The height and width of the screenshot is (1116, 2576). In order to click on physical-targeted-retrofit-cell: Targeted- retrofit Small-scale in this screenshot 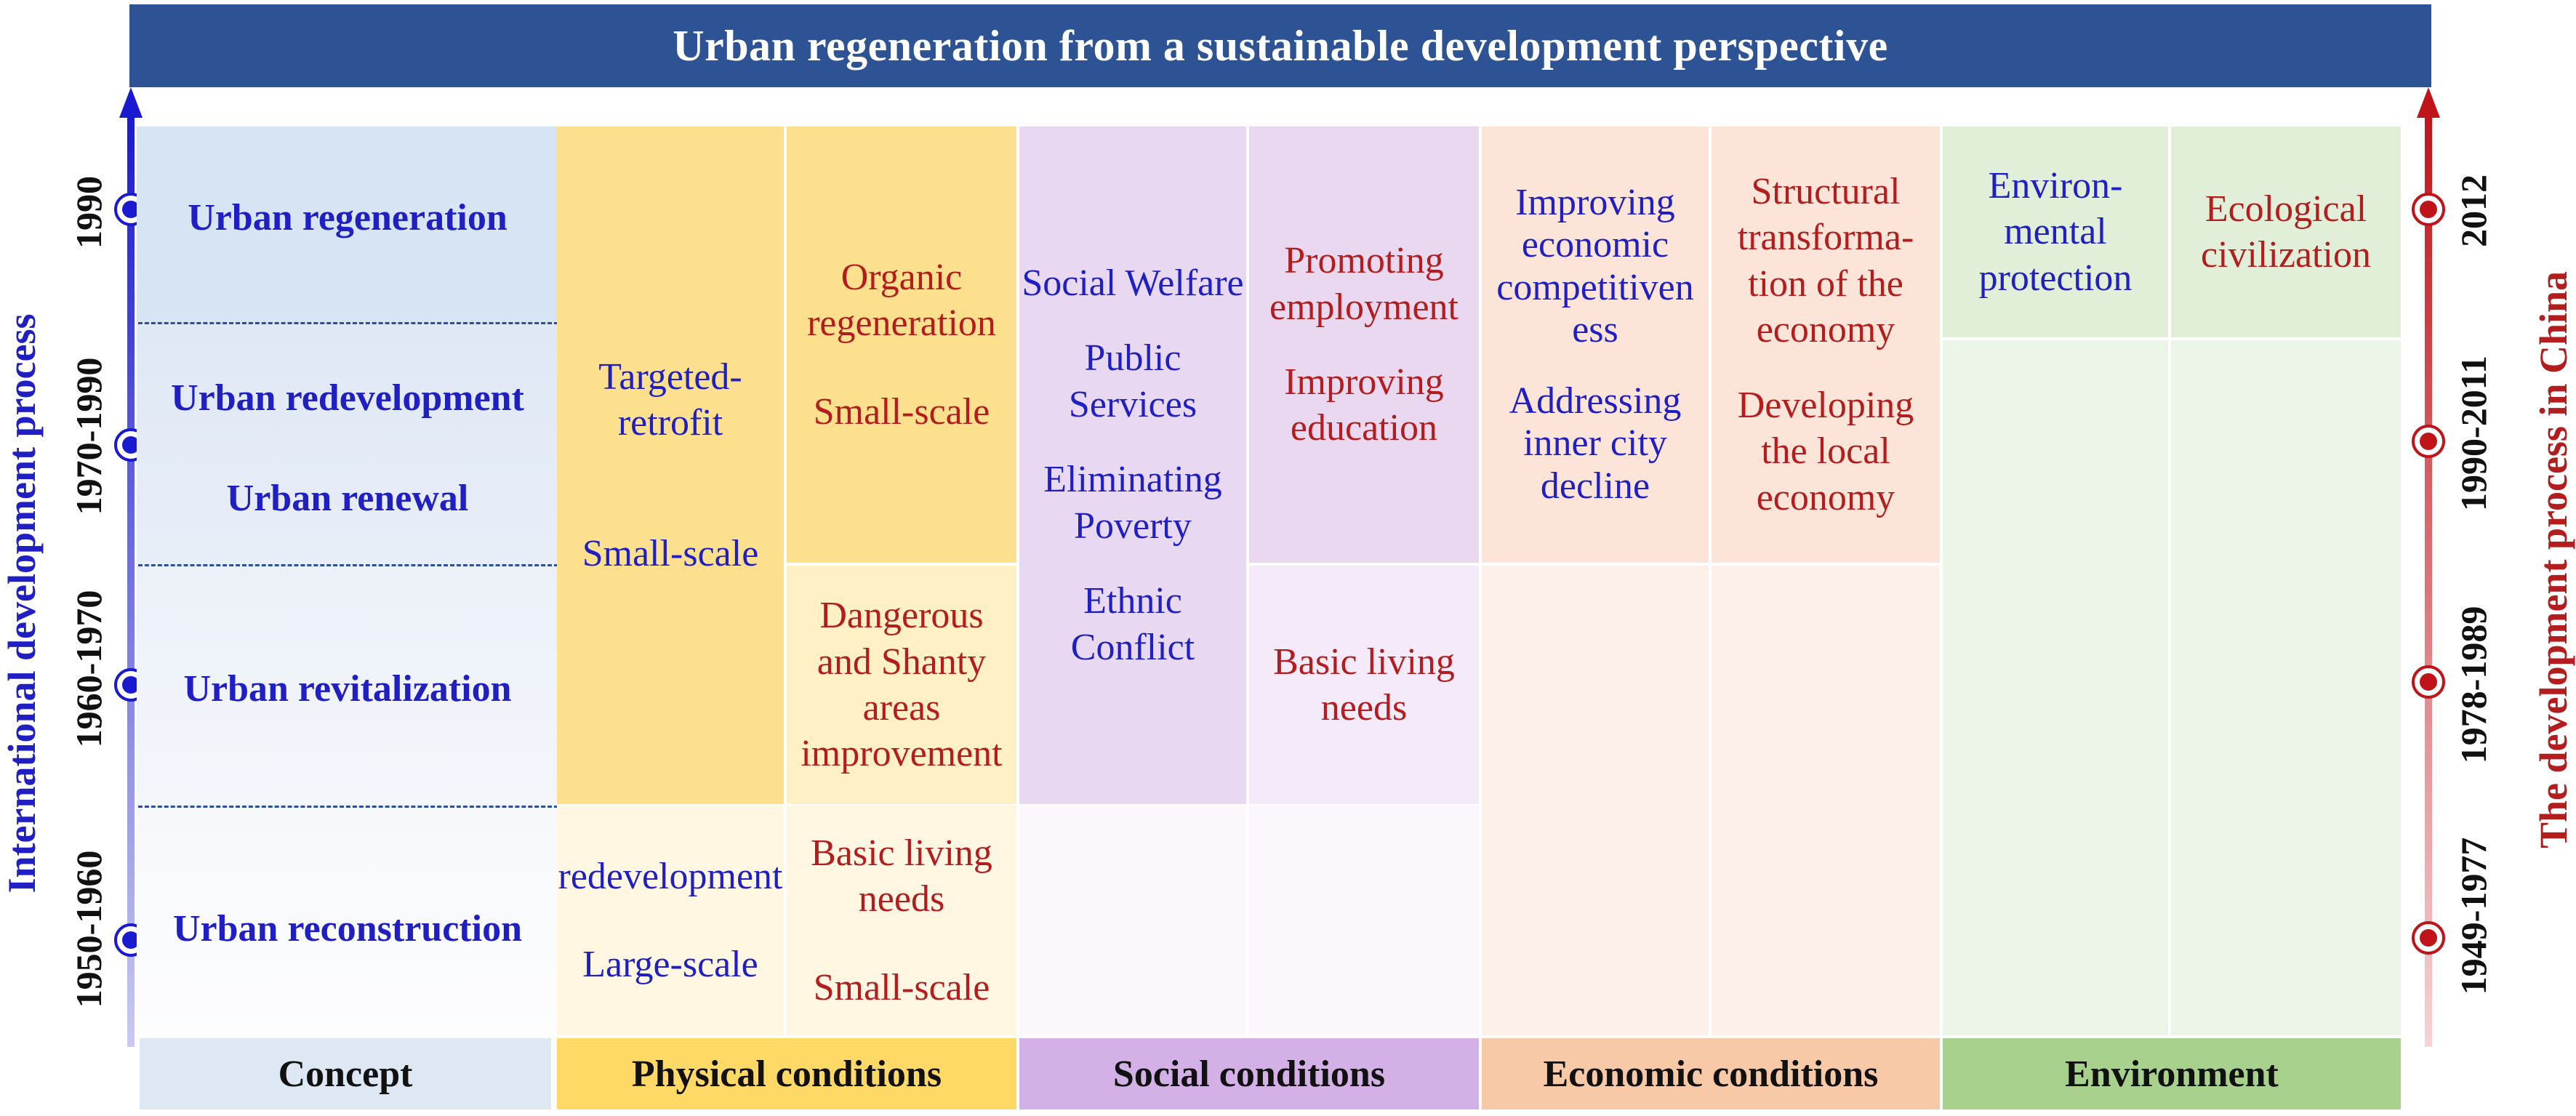, I will do `click(670, 465)`.